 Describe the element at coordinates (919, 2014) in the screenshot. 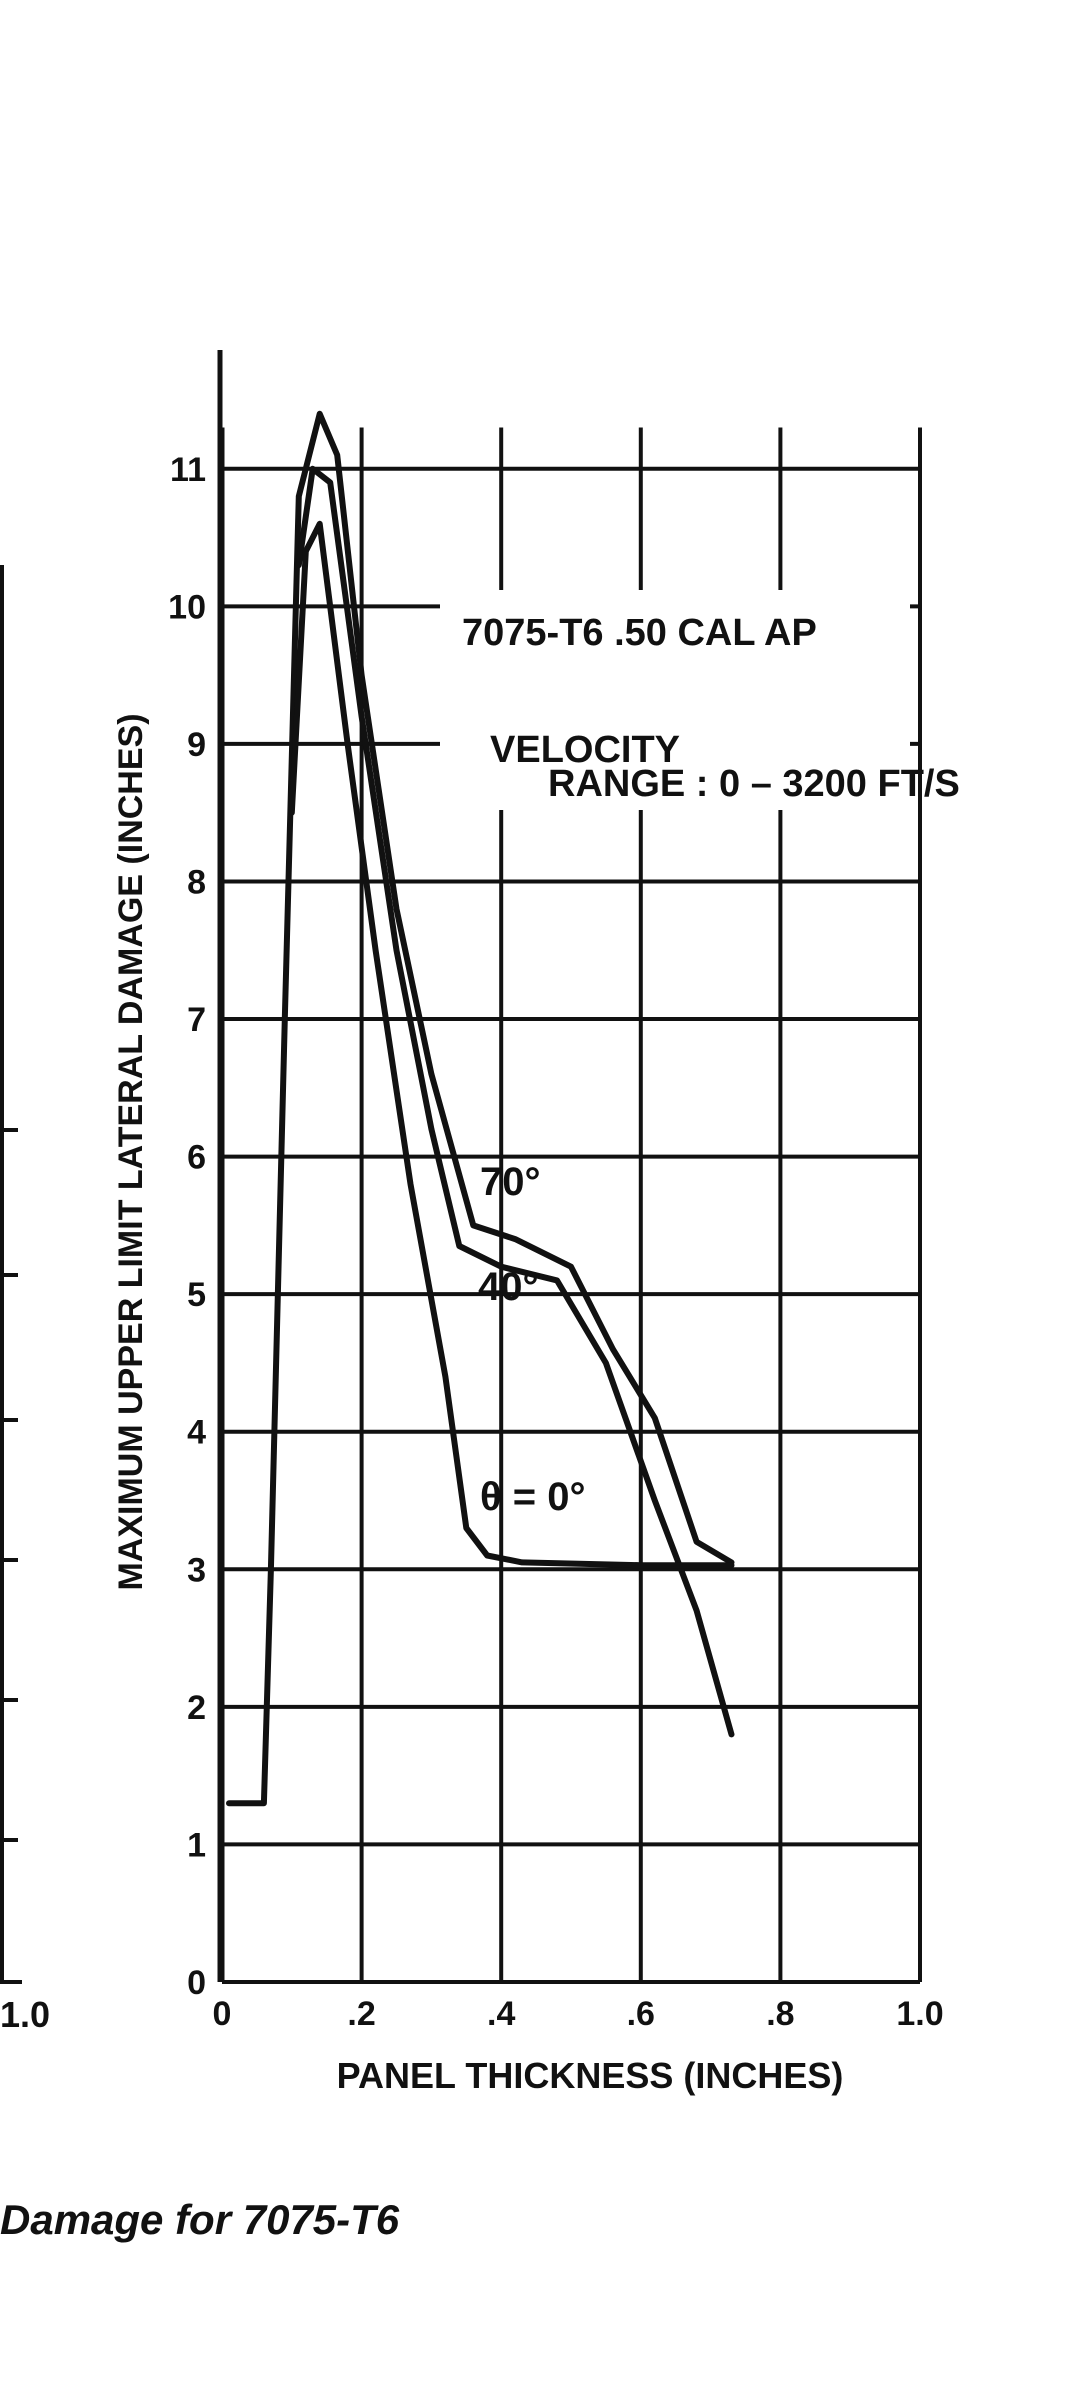

I see `x-tick-label: 1.0` at that location.